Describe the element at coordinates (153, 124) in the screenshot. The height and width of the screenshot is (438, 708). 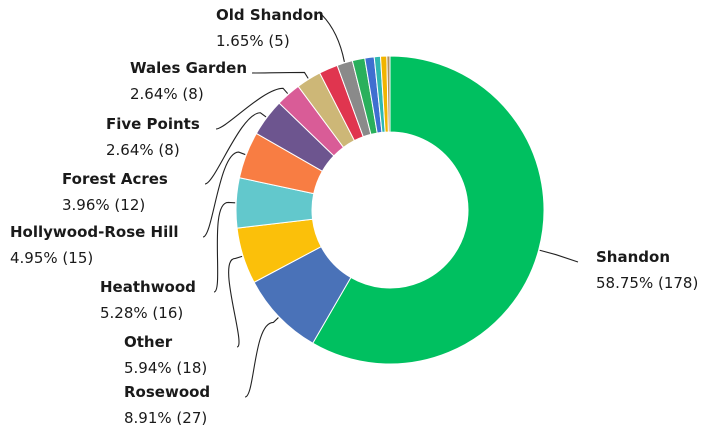
I see `label-name-five-points: Five Points` at that location.